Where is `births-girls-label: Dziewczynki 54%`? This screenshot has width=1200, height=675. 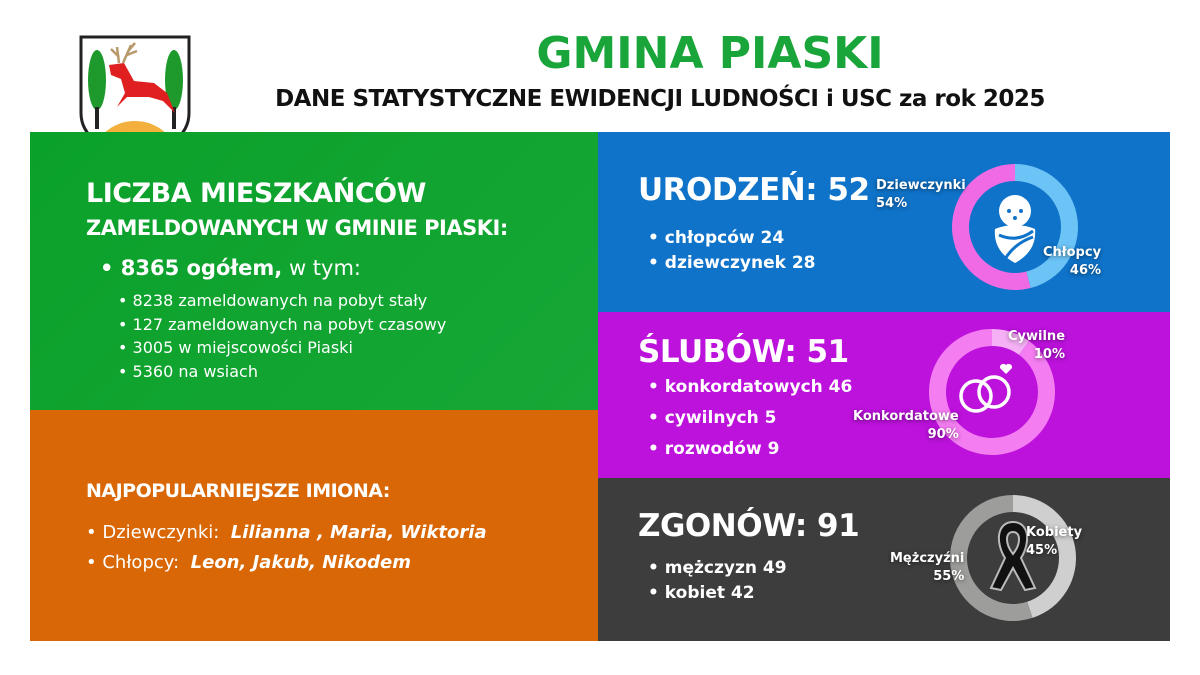 births-girls-label: Dziewczynki 54% is located at coordinates (921, 194).